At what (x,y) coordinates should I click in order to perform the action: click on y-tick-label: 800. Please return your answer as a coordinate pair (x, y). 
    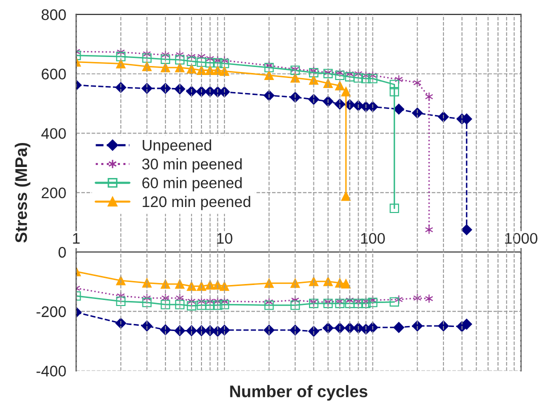
    Looking at the image, I should click on (54, 14).